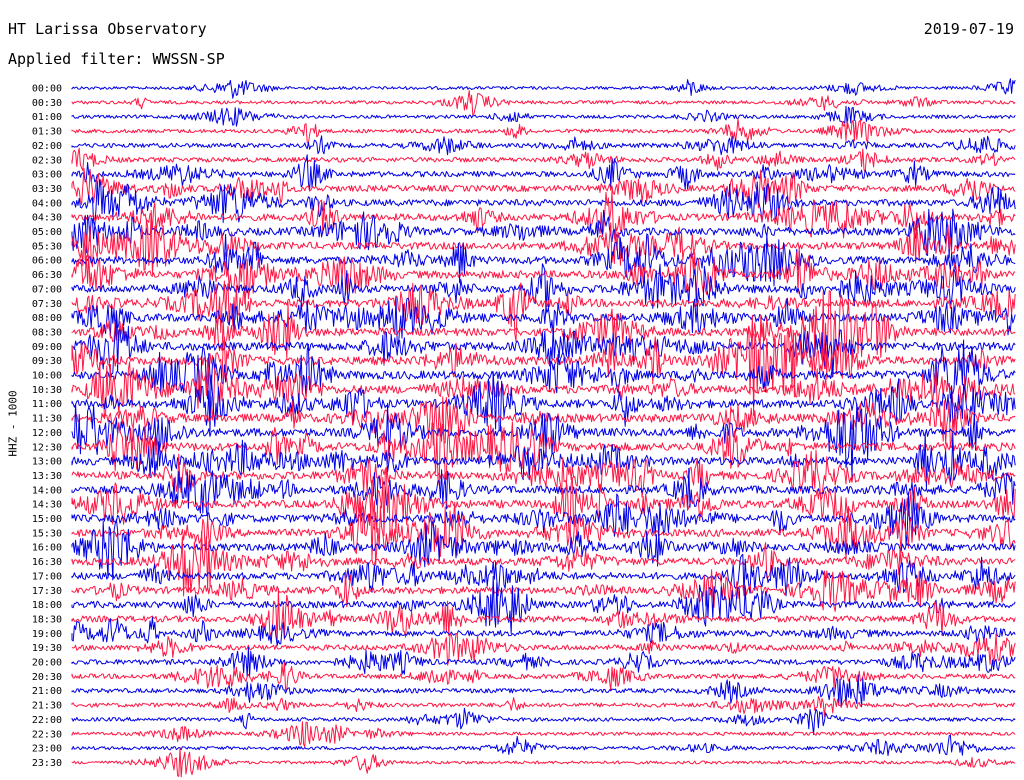  I want to click on tick-label-2300: 23:00, so click(47, 749).